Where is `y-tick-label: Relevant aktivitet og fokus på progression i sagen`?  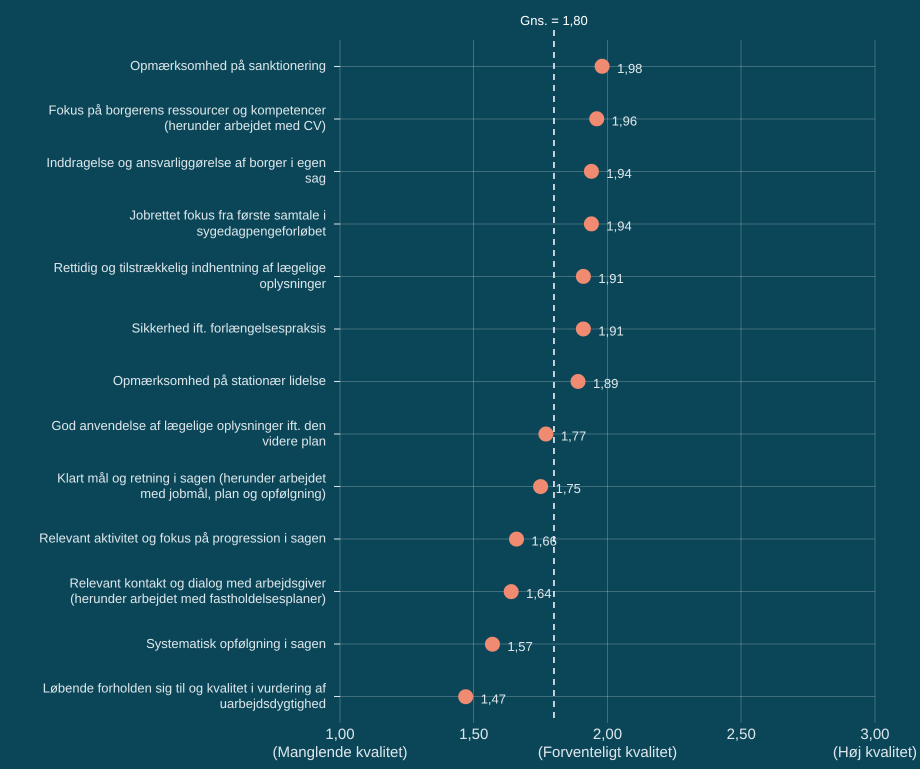 y-tick-label: Relevant aktivitet og fokus på progression i sagen is located at coordinates (182, 538).